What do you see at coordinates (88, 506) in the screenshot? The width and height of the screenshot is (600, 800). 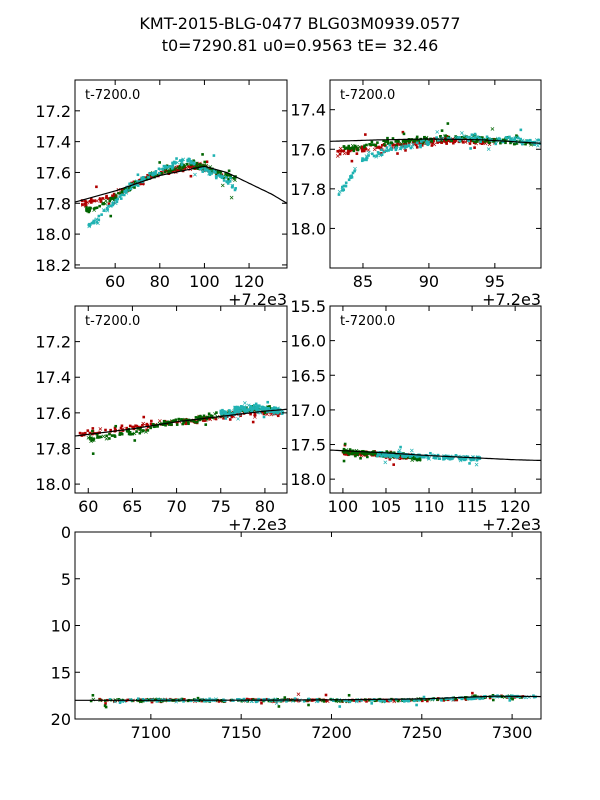 I see `x-tick-label-3: 60` at bounding box center [88, 506].